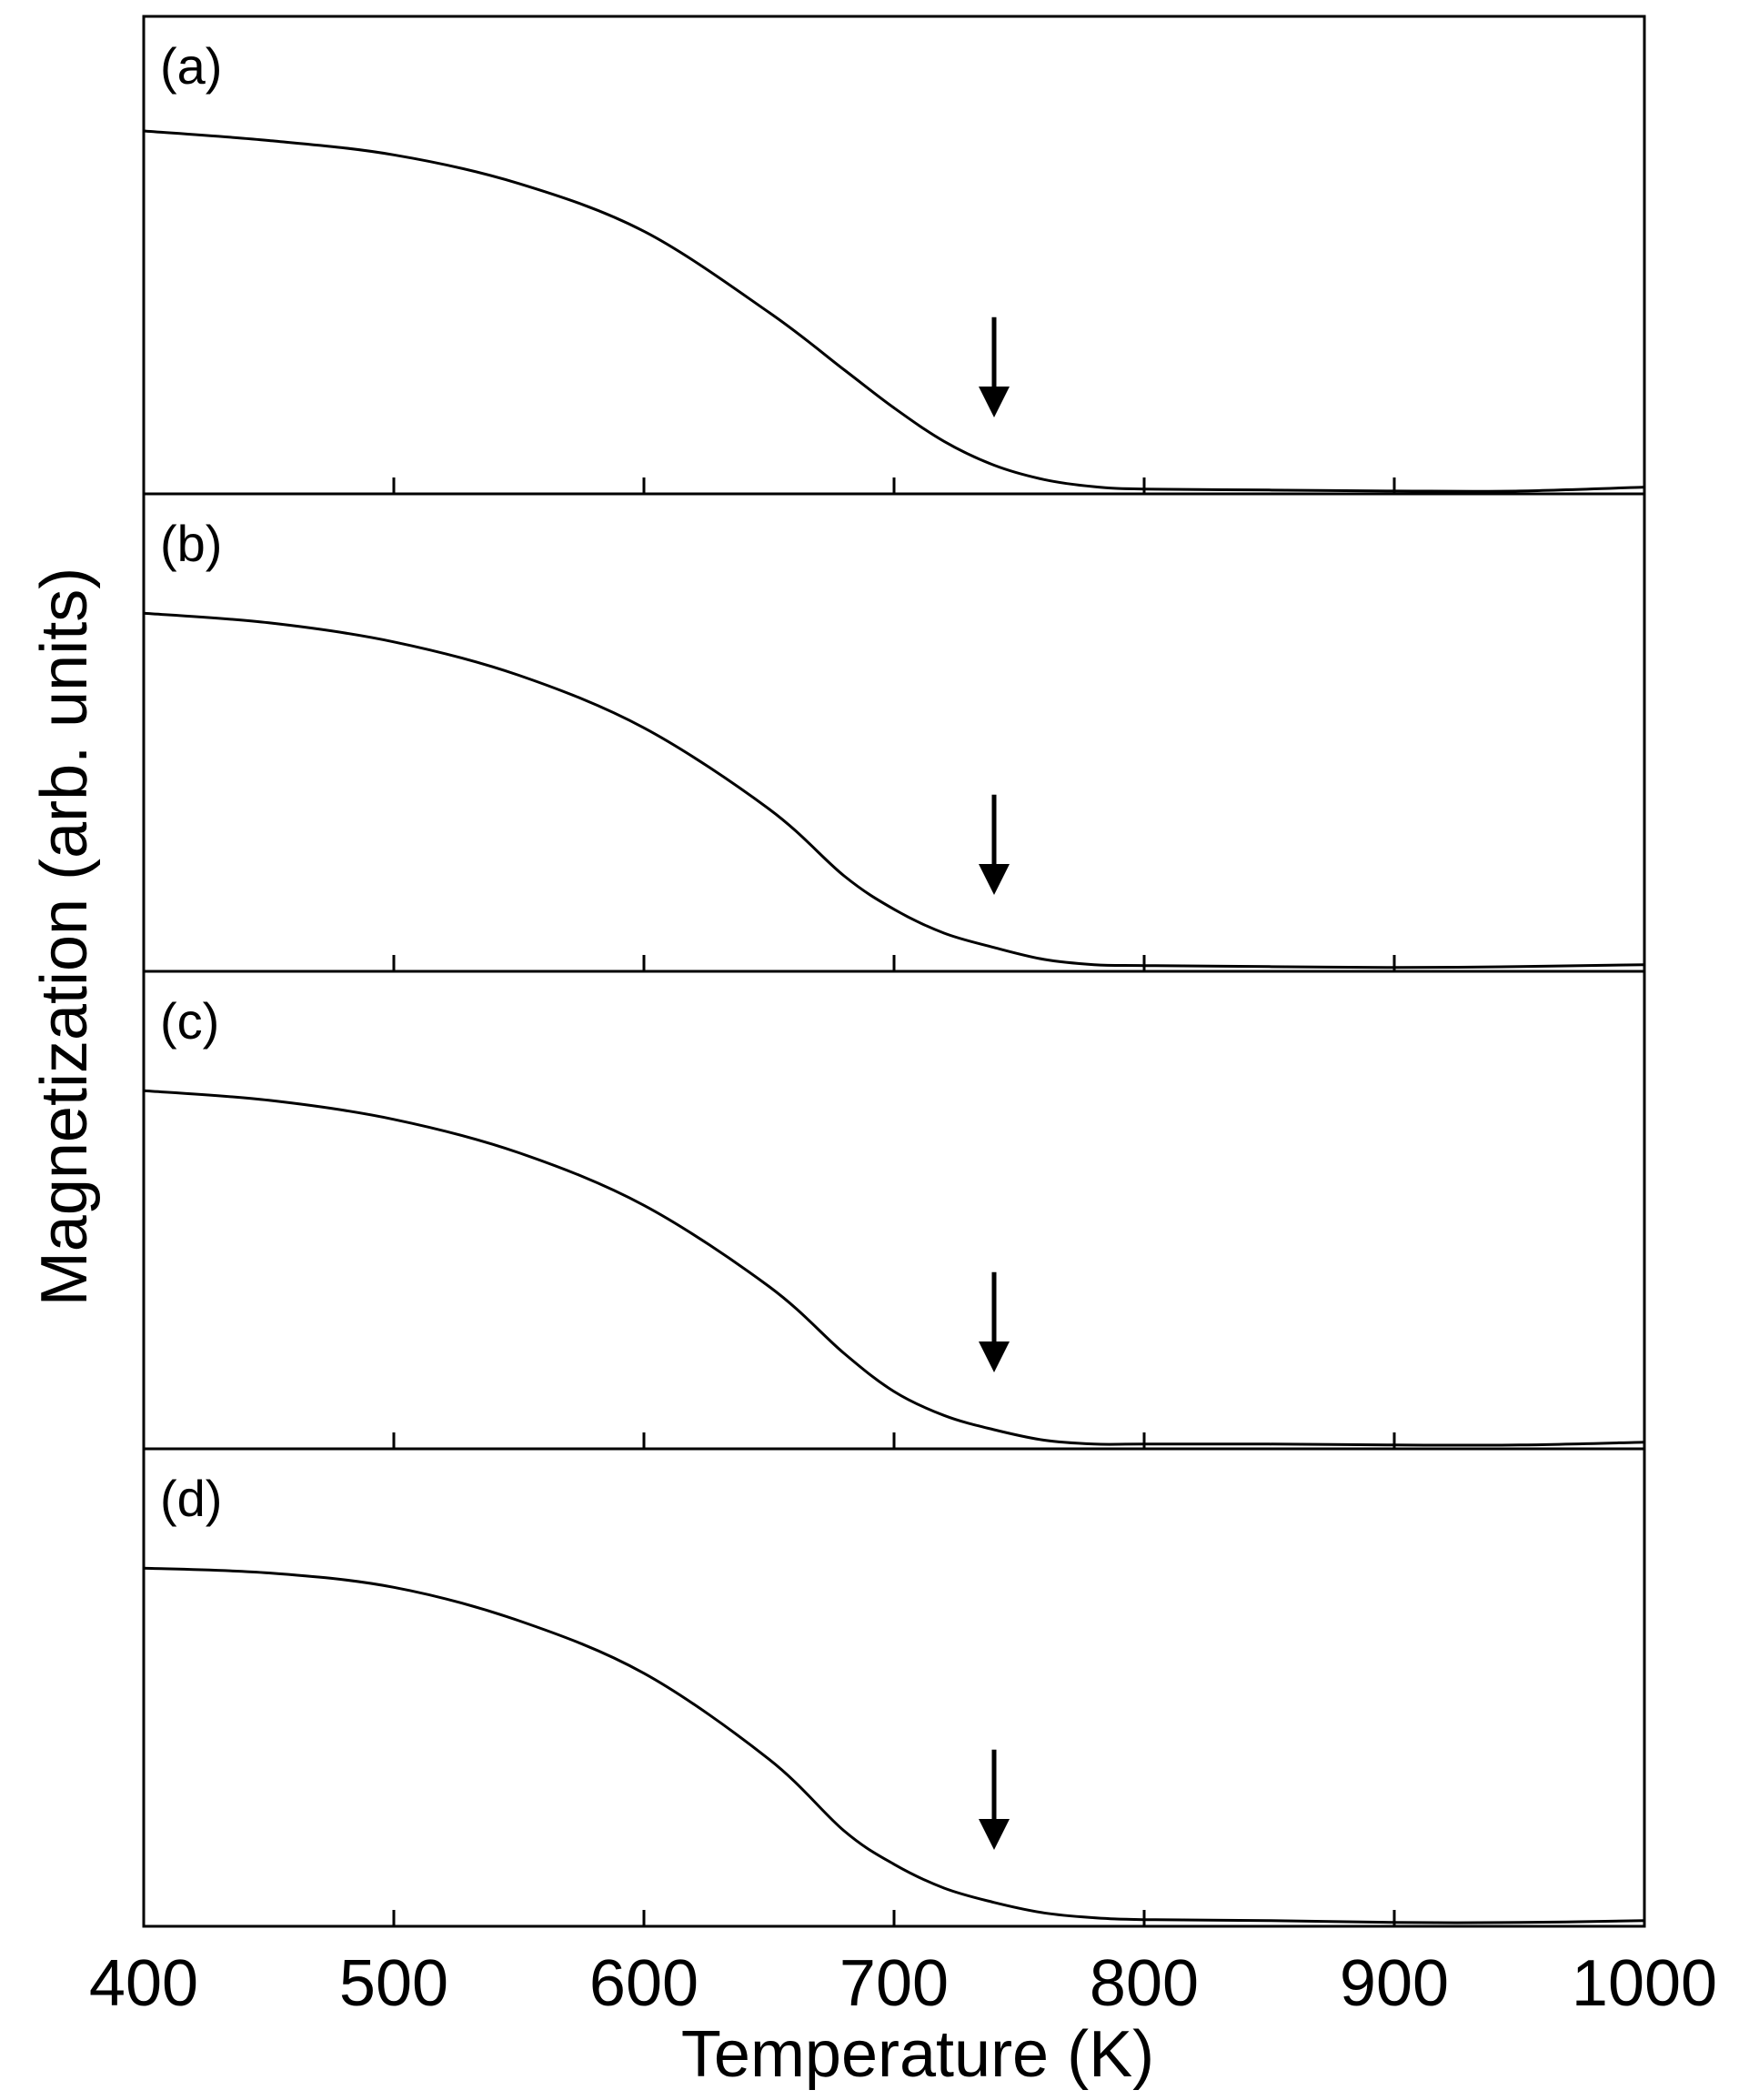  I want to click on panel-label: (a), so click(191, 66).